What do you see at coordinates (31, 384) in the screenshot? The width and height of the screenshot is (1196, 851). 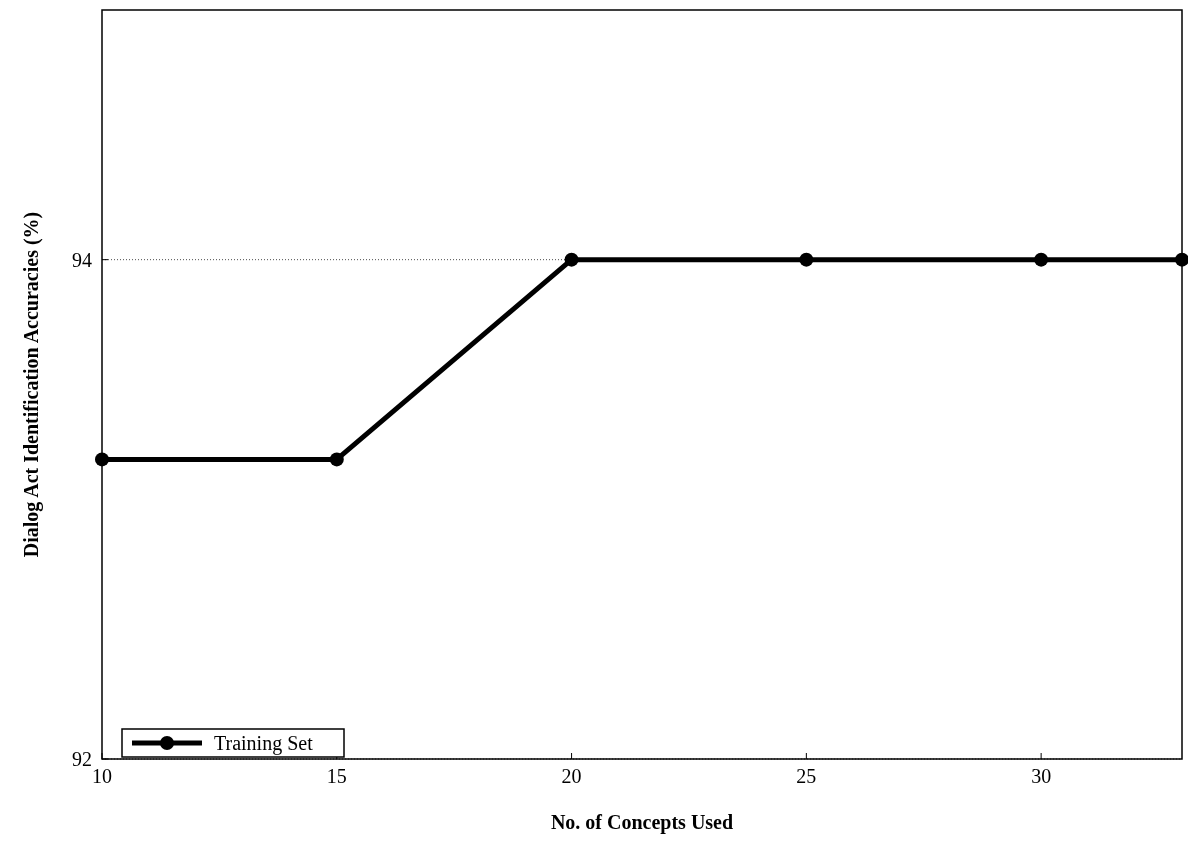 I see `y-axis-title: Dialog Act Identification Accuracies (%)` at bounding box center [31, 384].